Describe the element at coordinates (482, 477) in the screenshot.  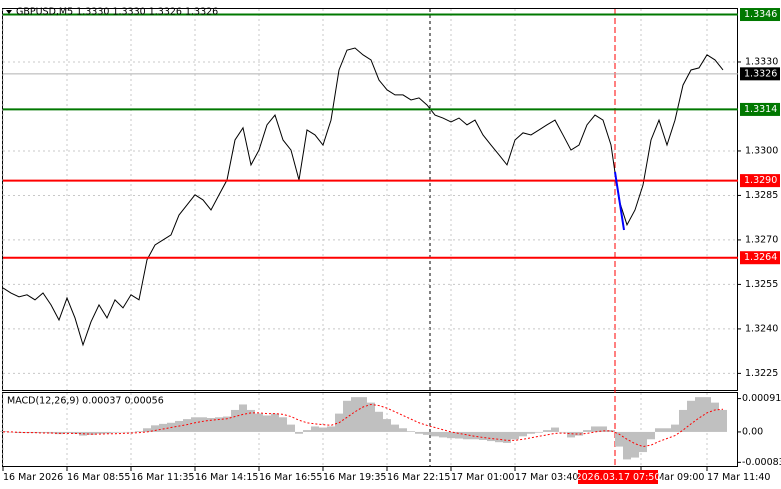
I see `x-tick-label: 17 Mar 01:00` at that location.